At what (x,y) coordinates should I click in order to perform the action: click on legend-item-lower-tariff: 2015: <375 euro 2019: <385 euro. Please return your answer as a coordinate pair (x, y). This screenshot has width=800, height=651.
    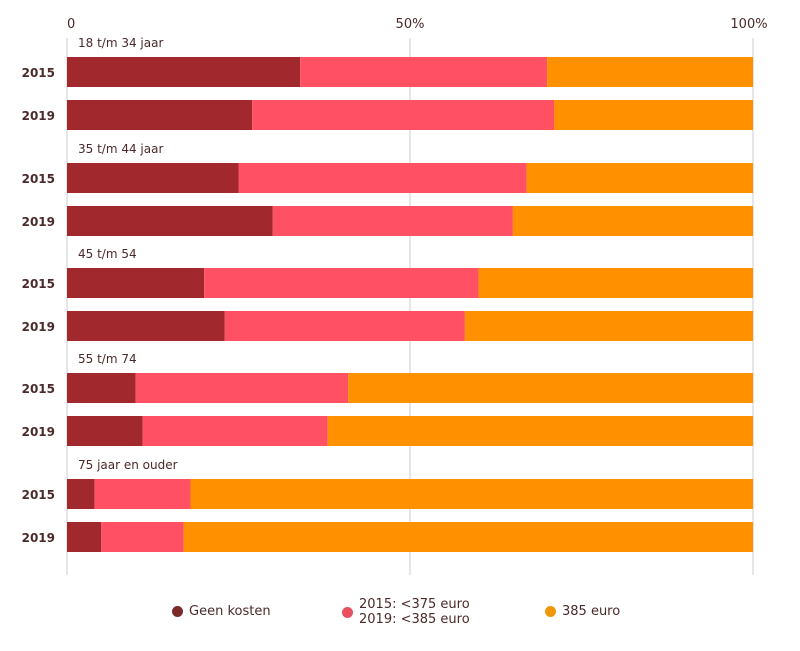
    Looking at the image, I should click on (406, 612).